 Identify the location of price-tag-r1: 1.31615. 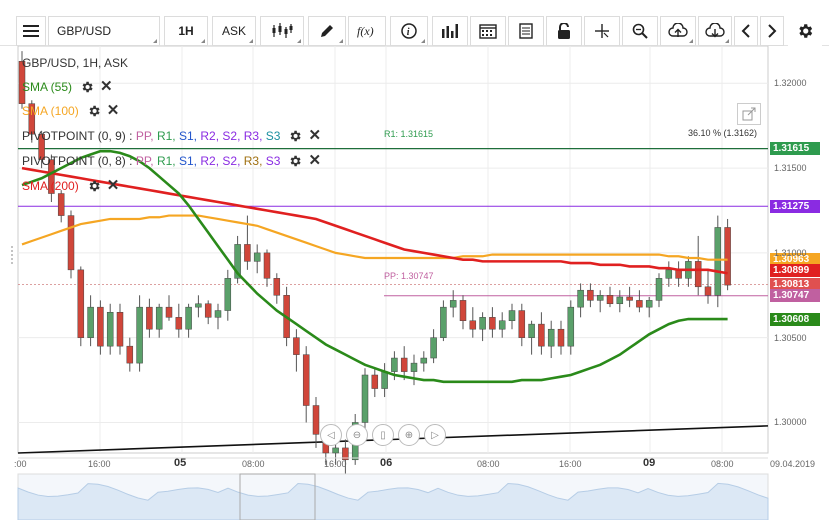
(795, 149).